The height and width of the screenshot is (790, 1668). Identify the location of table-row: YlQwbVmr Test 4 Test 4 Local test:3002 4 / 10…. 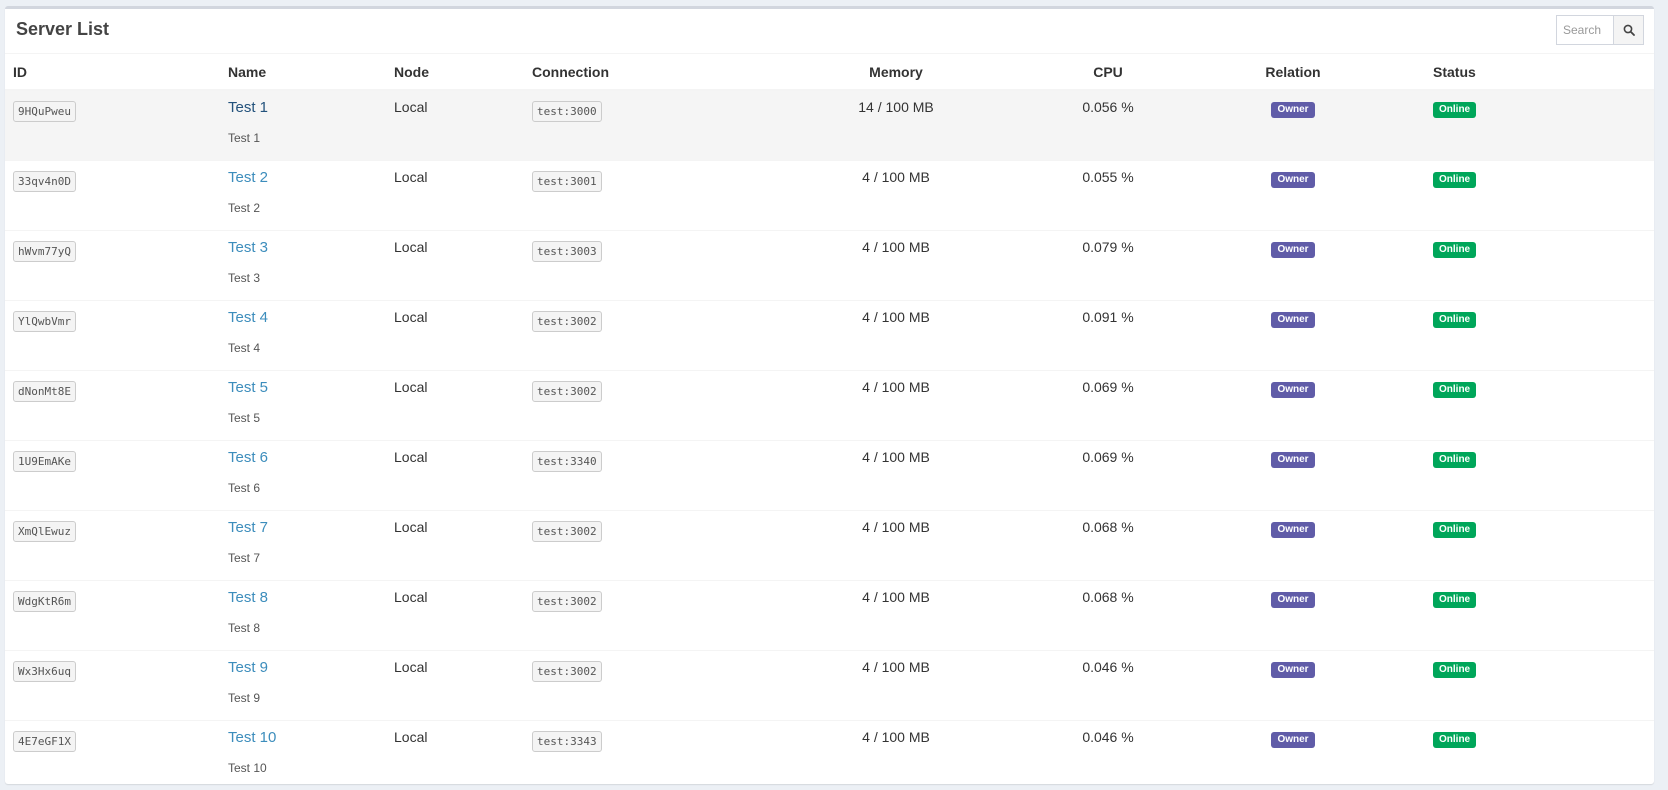
(829, 335).